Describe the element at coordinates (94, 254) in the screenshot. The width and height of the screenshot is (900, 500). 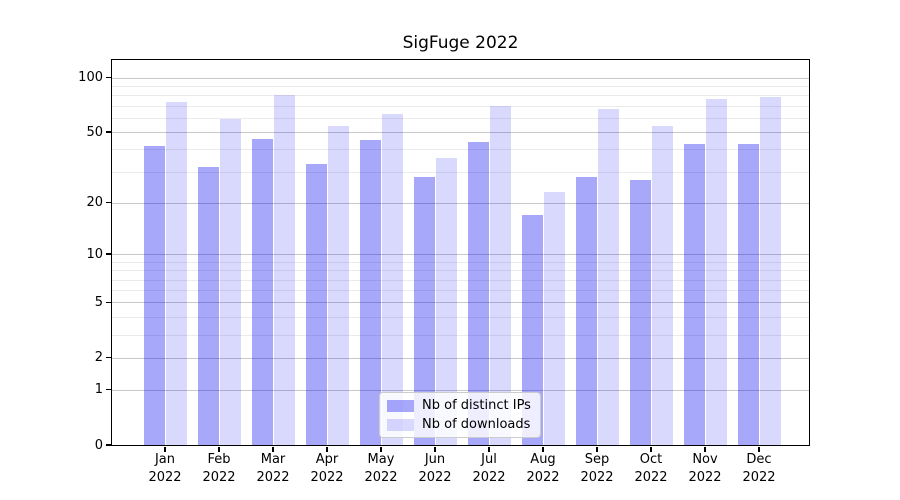
I see `y-tick-label: 10` at that location.